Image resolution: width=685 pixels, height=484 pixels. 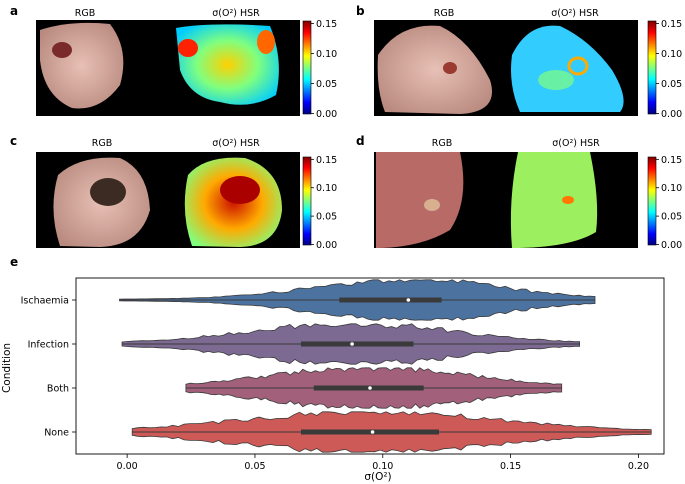 What do you see at coordinates (108, 192) in the screenshot?
I see `rgb-wound-c` at bounding box center [108, 192].